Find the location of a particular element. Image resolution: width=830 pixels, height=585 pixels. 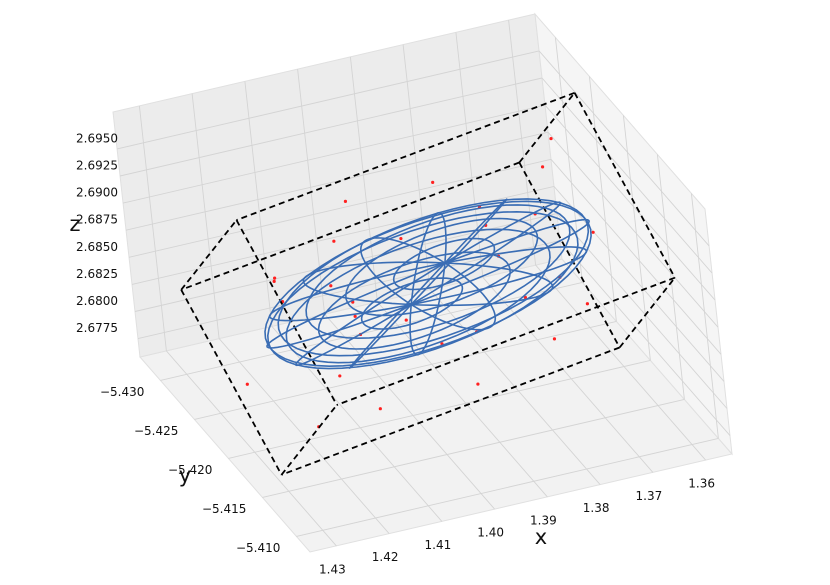

z-tick-label: 2.6875 is located at coordinates (97, 220).